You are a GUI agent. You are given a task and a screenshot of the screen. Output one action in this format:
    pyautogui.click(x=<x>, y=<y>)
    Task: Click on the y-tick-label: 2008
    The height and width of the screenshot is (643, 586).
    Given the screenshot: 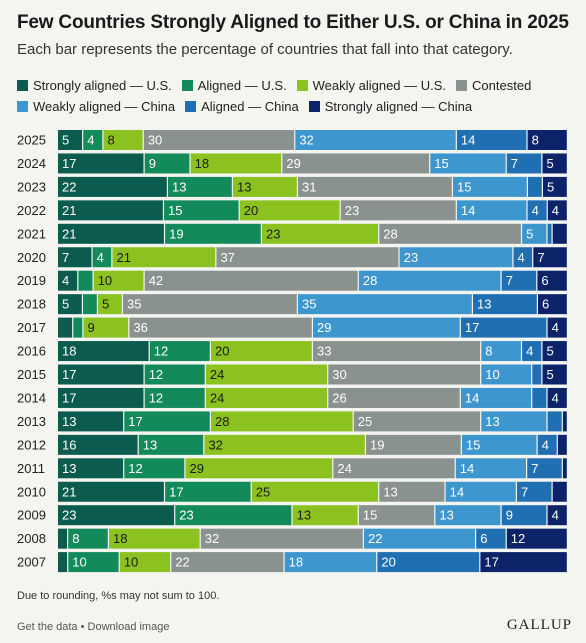 What is the action you would take?
    pyautogui.click(x=31, y=538)
    